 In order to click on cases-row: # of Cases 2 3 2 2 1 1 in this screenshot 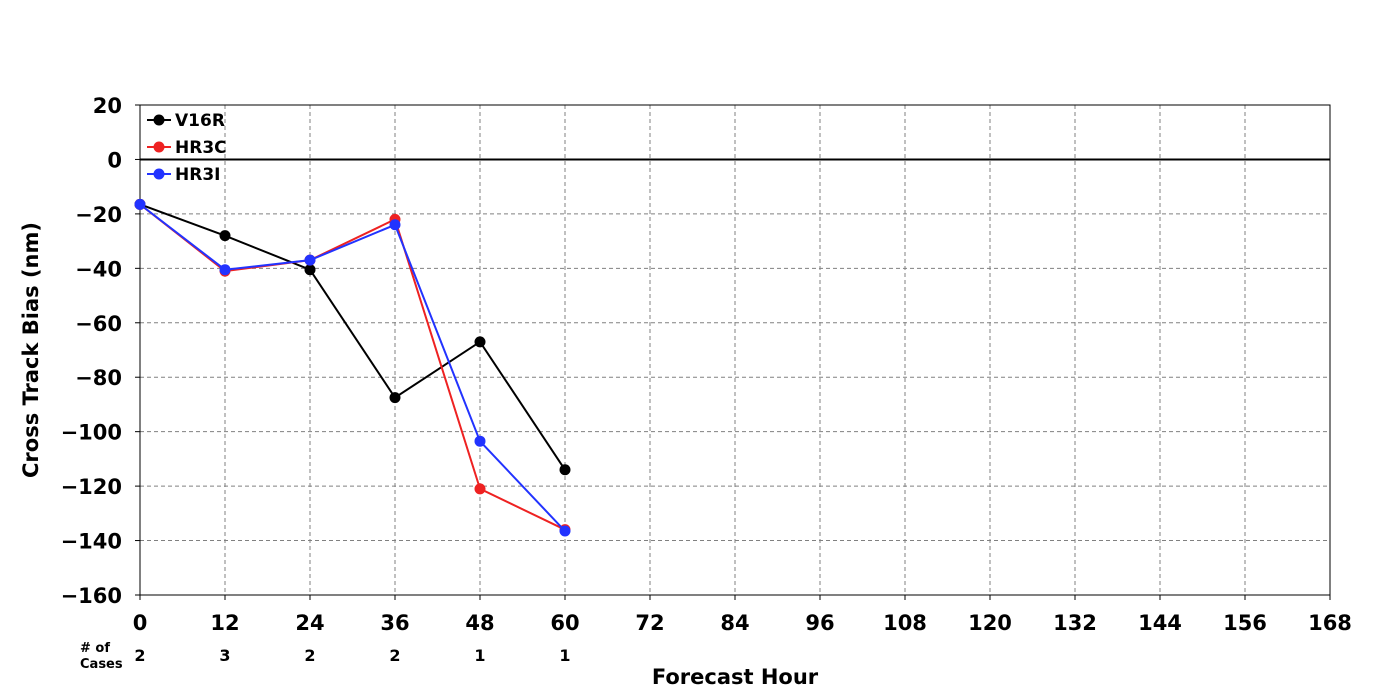, I will do `click(325, 656)`.